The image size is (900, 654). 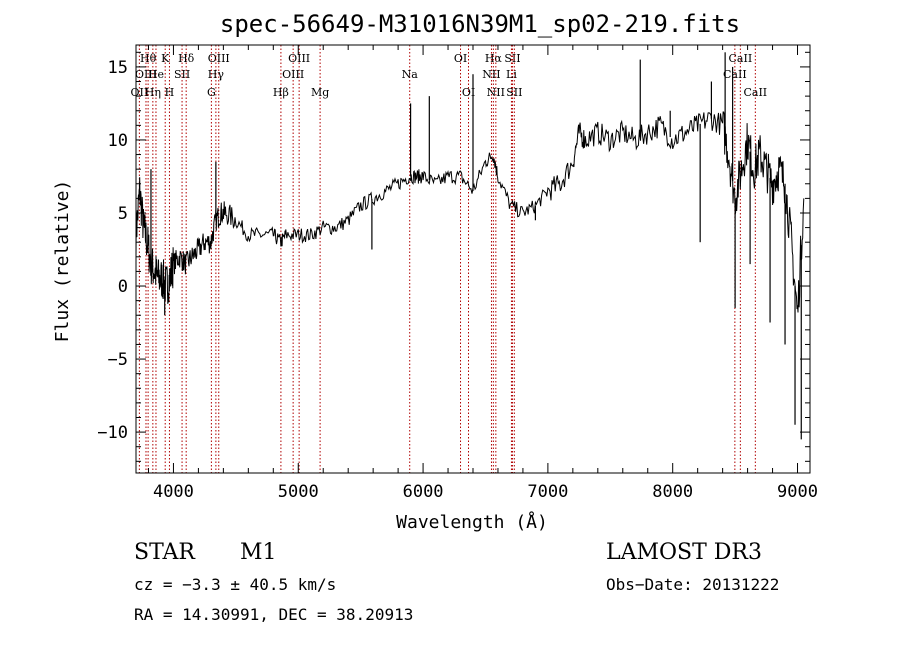 I want to click on survey-name: LAMOST DR3, so click(x=684, y=552).